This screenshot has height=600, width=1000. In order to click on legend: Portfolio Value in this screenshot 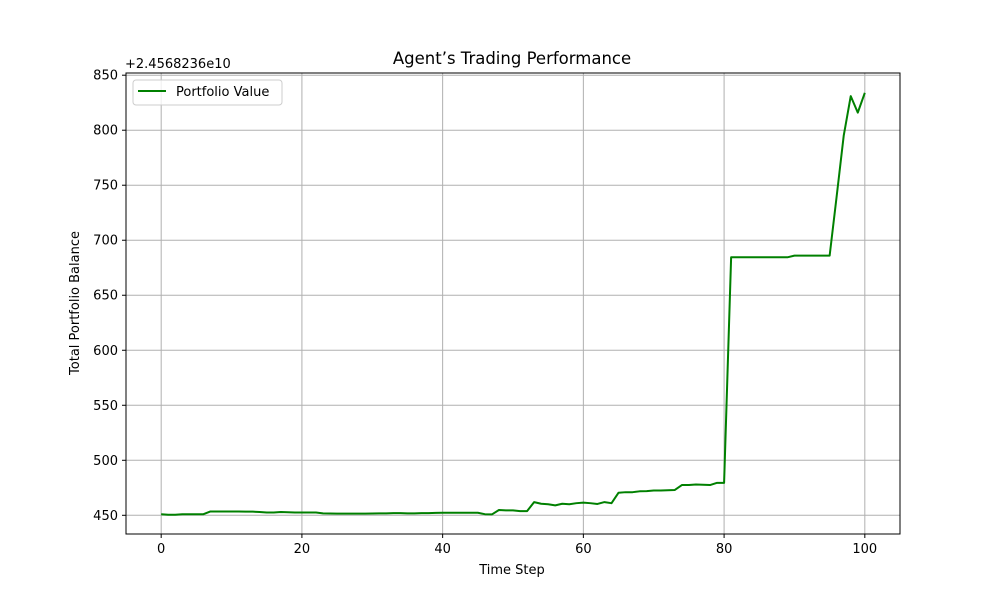, I will do `click(207, 92)`.